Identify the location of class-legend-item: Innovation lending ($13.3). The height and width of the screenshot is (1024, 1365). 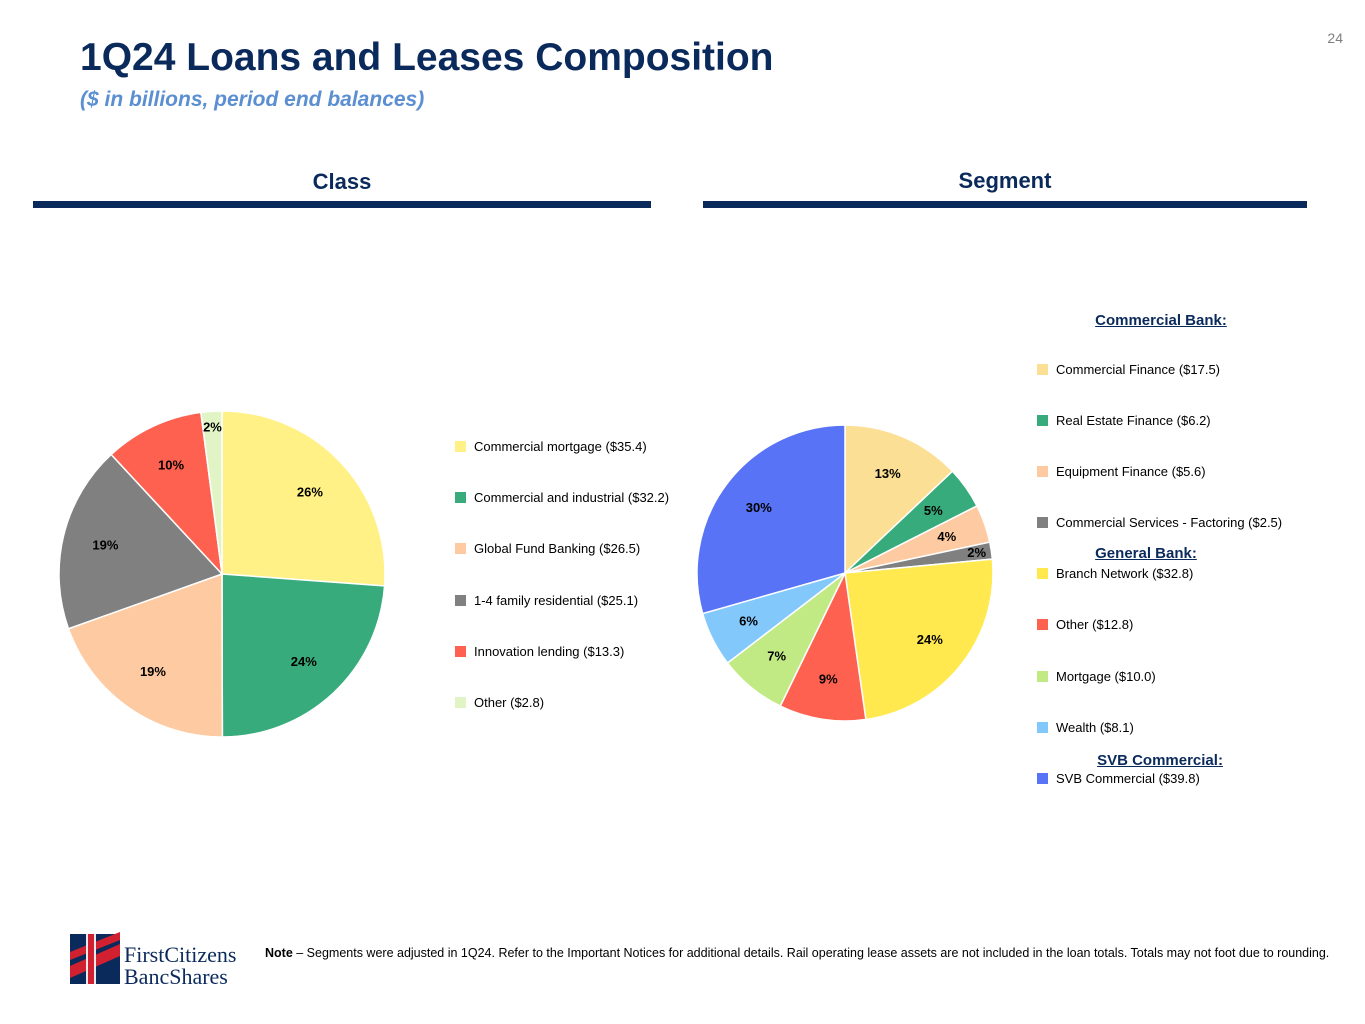
(539, 651).